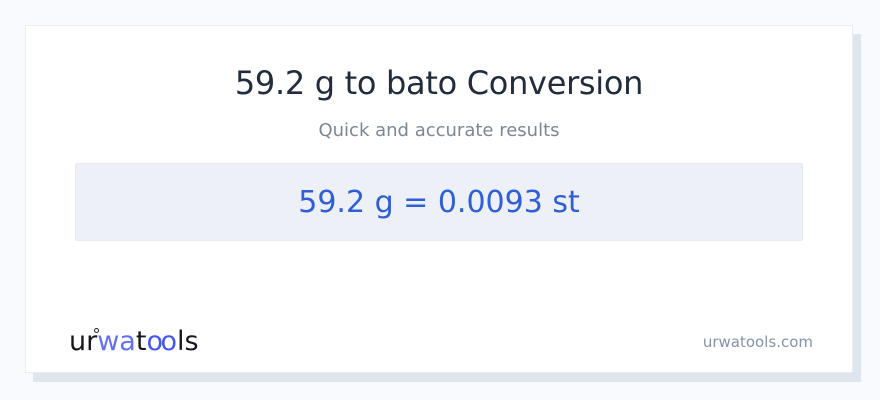  I want to click on logo-text-t: t, so click(141, 341).